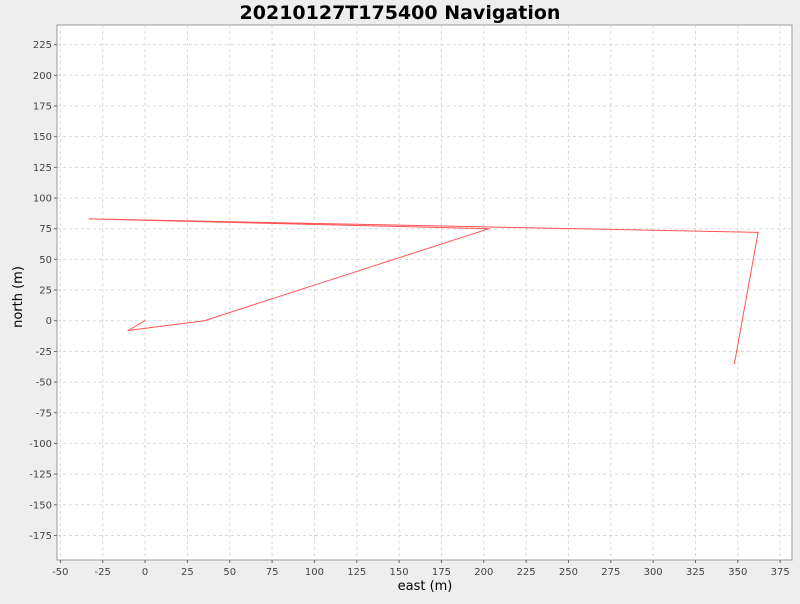 Image resolution: width=800 pixels, height=604 pixels. Describe the element at coordinates (44, 352) in the screenshot. I see `y-tick-label: -25` at that location.